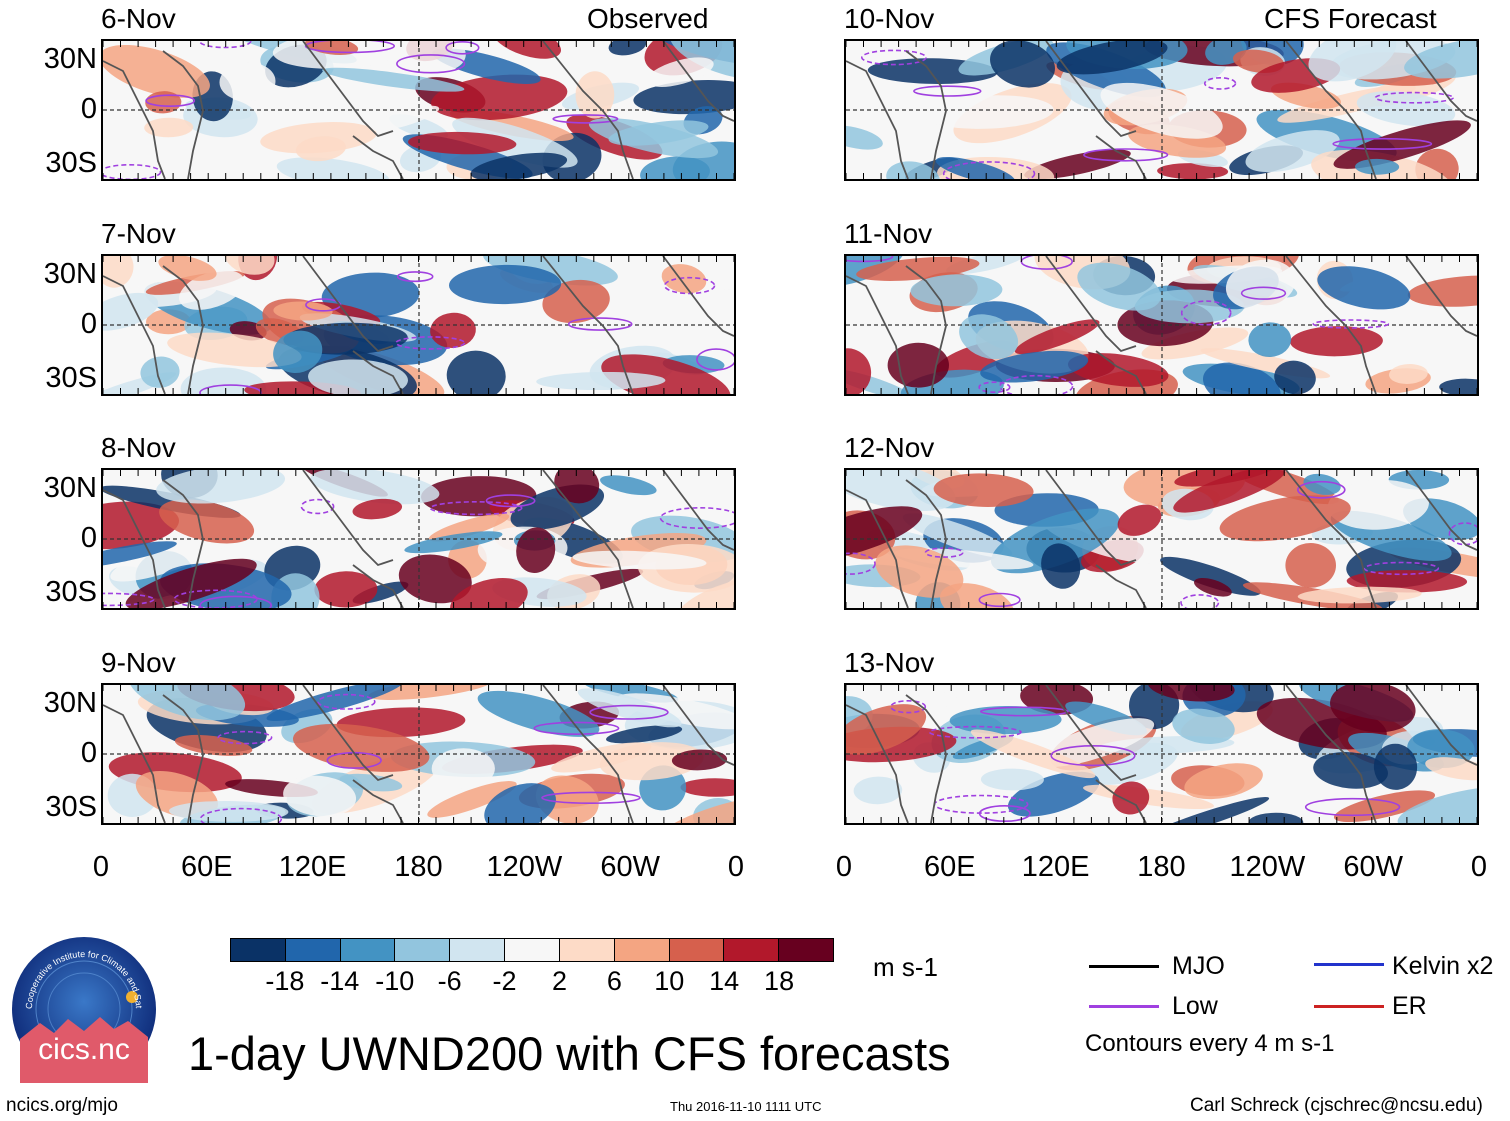 This screenshot has width=1510, height=1121. I want to click on y-tick-label: 30S, so click(71, 378).